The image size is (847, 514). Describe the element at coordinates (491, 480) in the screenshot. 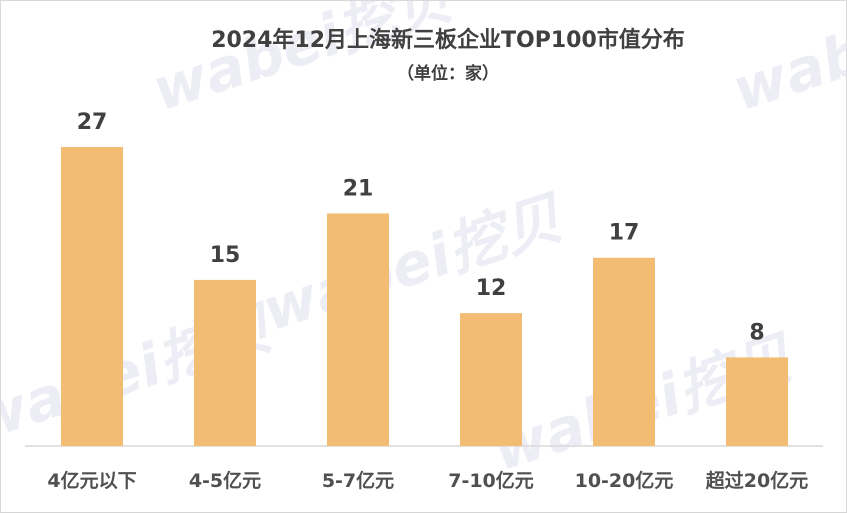

I see `x-tick-label: 7-10亿元` at that location.